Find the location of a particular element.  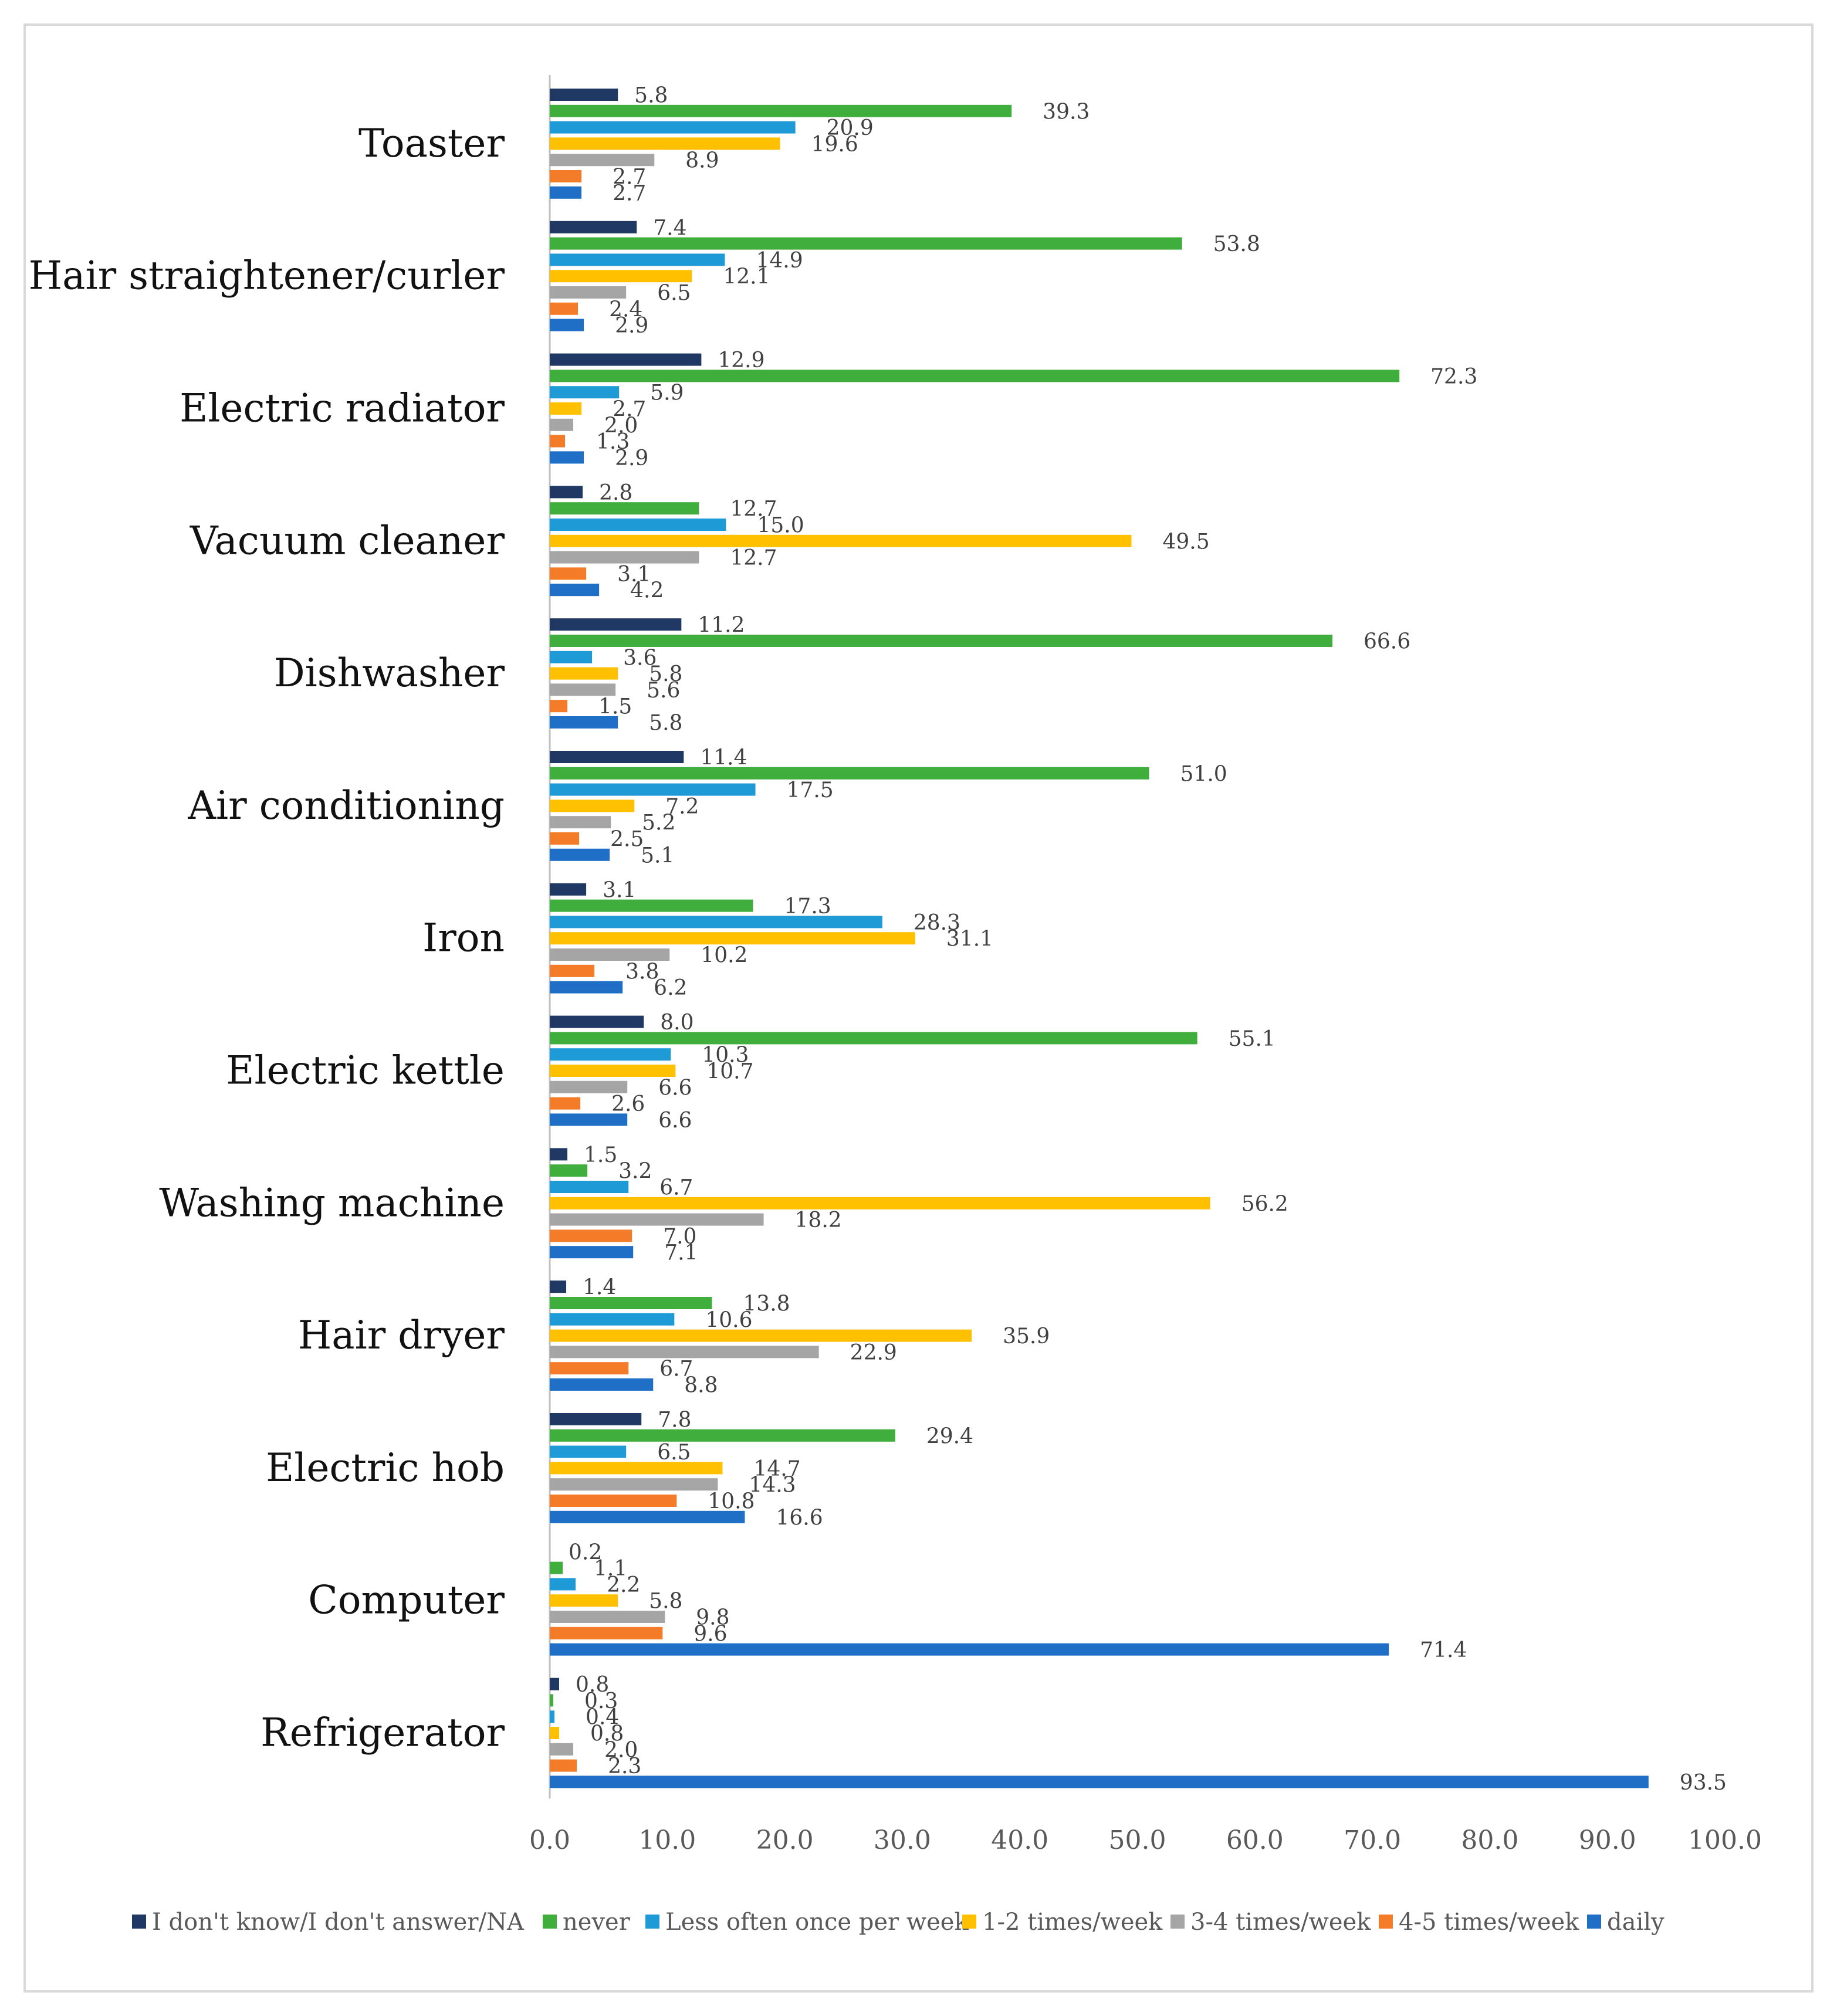

category-label-electric-radiator: Electric radiator is located at coordinates (342, 408).